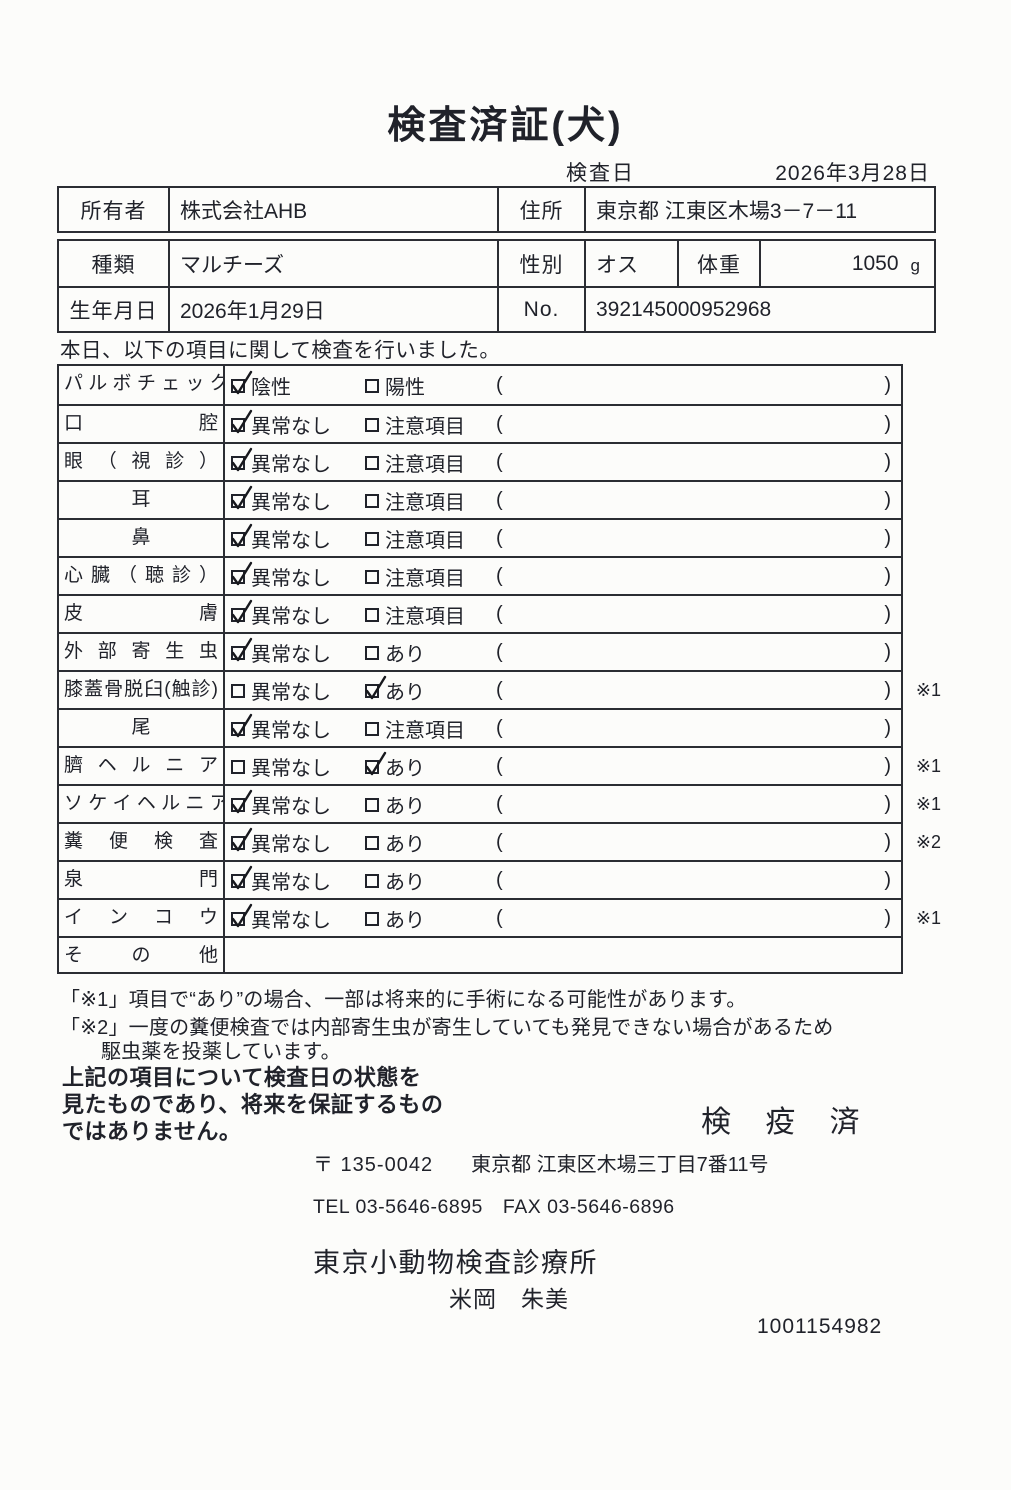  I want to click on exam-option-1: 陰性, so click(298, 385).